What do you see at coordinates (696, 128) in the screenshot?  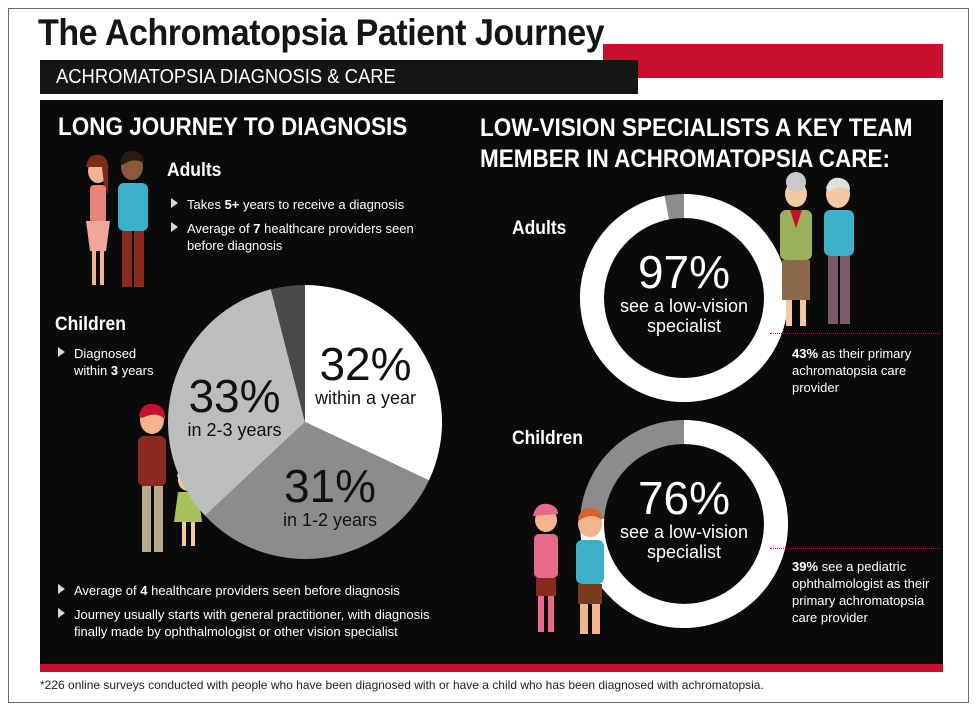 I see `heading-line: LOW-VISION SPECIALISTS A KEY TEAM` at bounding box center [696, 128].